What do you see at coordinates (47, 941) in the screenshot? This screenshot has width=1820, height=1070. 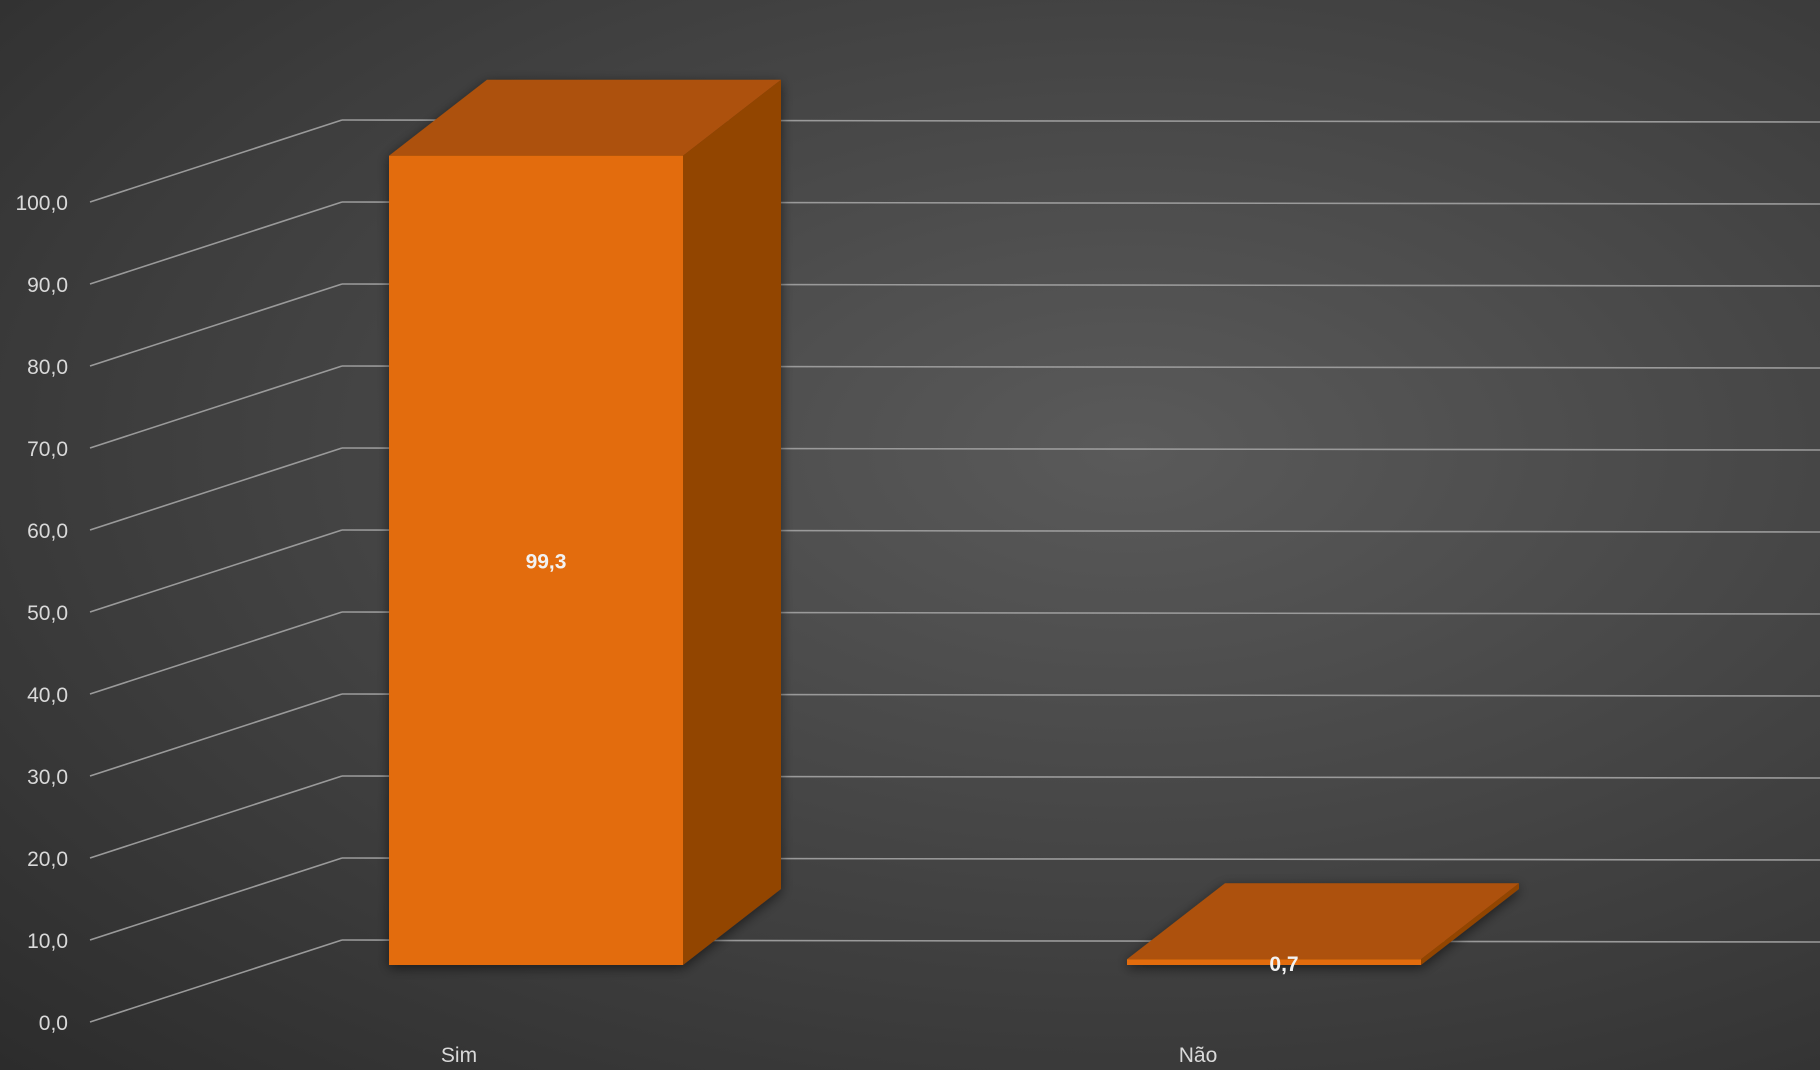 I see `y-tick-label: 10,0` at bounding box center [47, 941].